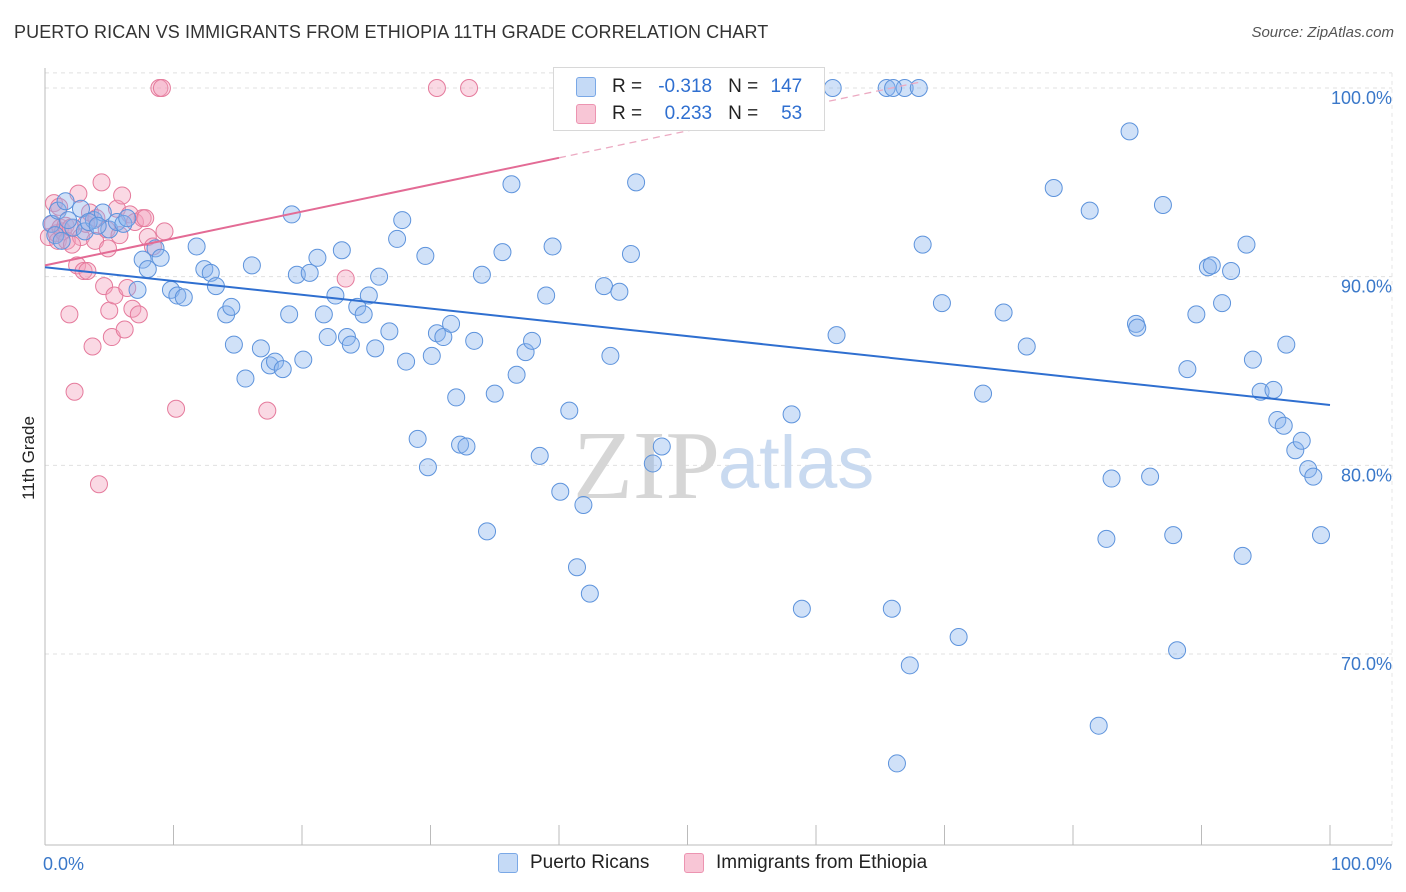 The height and width of the screenshot is (892, 1406). Describe the element at coordinates (28, 458) in the screenshot. I see `y-axis-label: 11th Grade` at that location.